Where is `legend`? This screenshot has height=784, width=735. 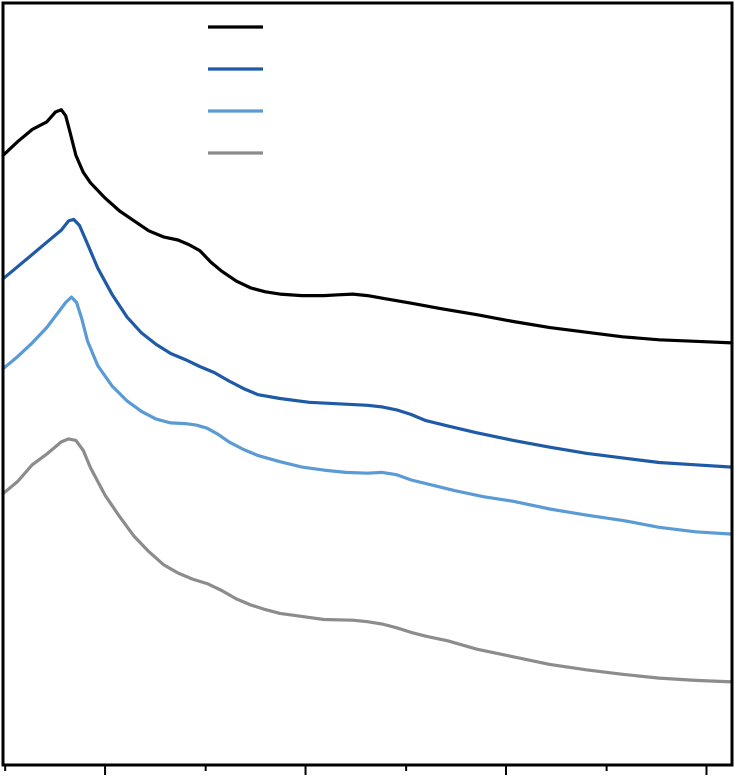 legend is located at coordinates (235, 90).